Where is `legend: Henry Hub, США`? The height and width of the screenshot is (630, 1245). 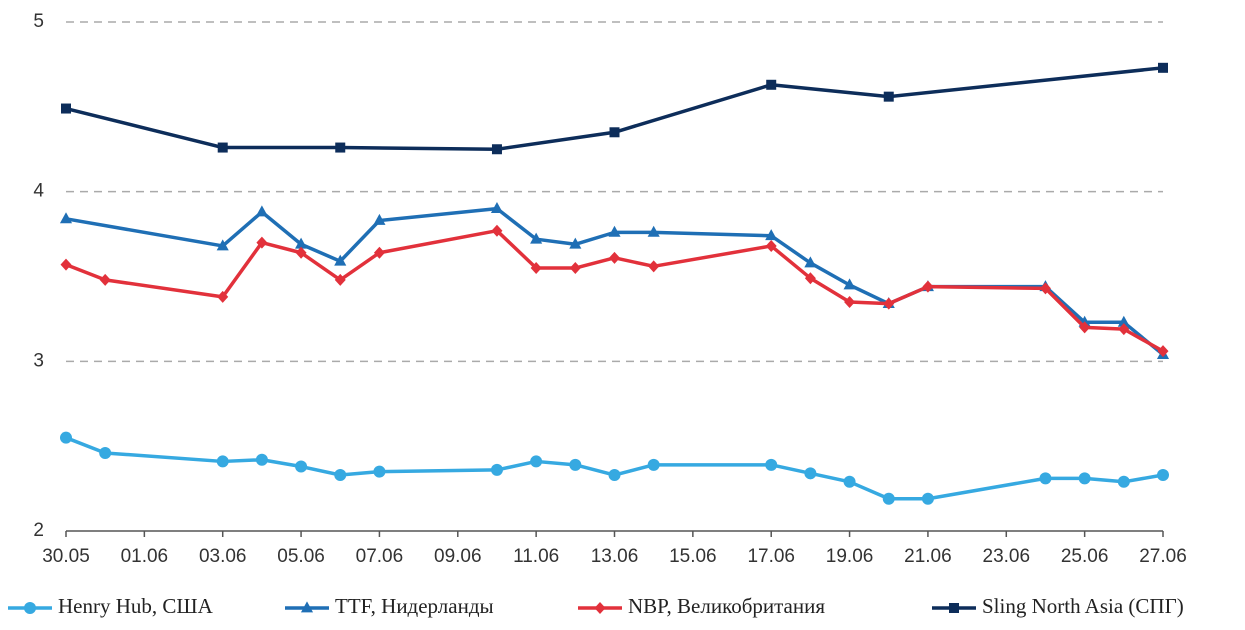
legend: Henry Hub, США is located at coordinates (136, 606).